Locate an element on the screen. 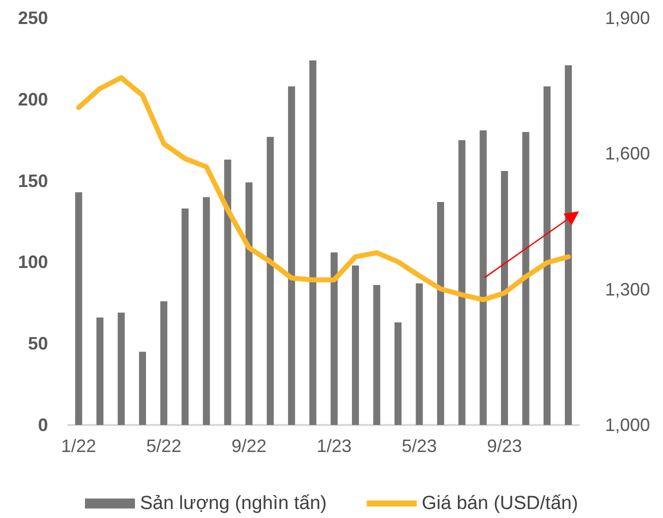 The height and width of the screenshot is (518, 663). x-tick-label: 1/22 is located at coordinates (78, 446).